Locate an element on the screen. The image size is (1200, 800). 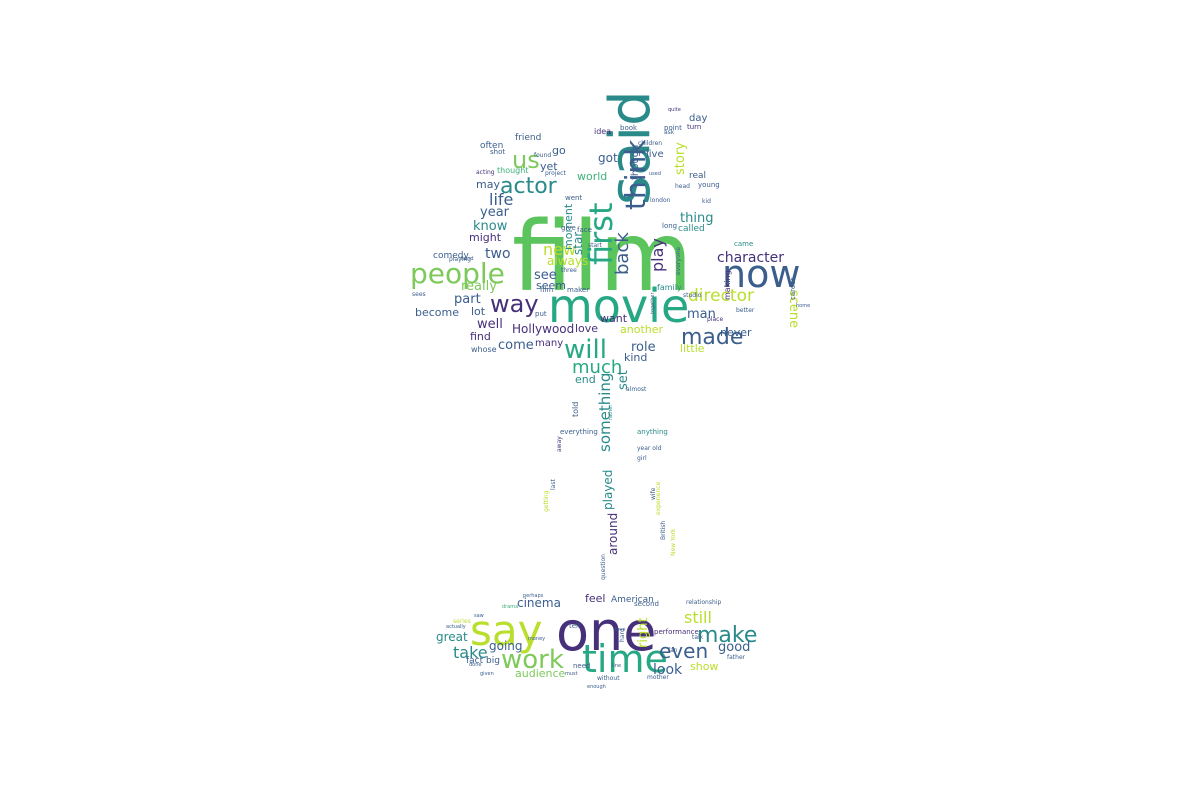
word-better: better is located at coordinates (745, 310).